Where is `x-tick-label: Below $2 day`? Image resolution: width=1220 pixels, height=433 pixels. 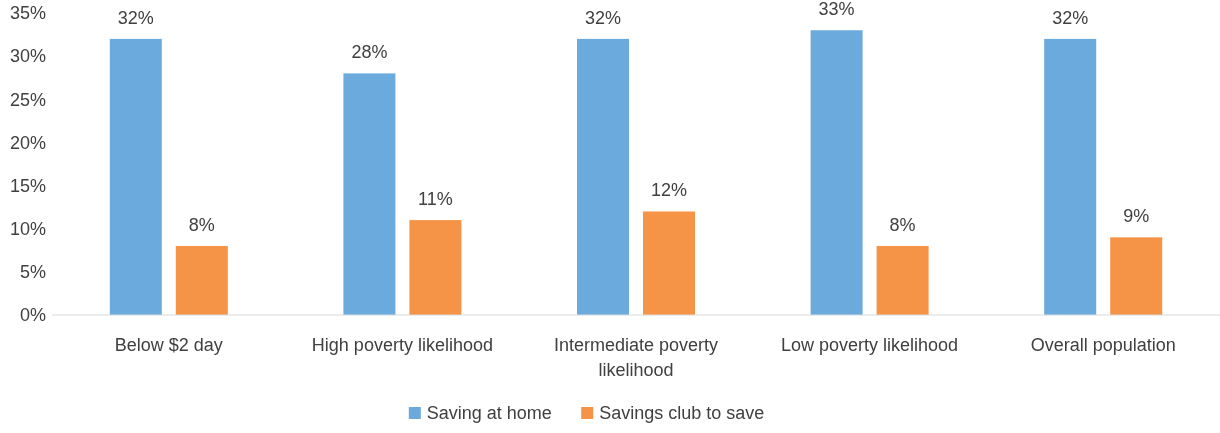
x-tick-label: Below $2 day is located at coordinates (168, 345).